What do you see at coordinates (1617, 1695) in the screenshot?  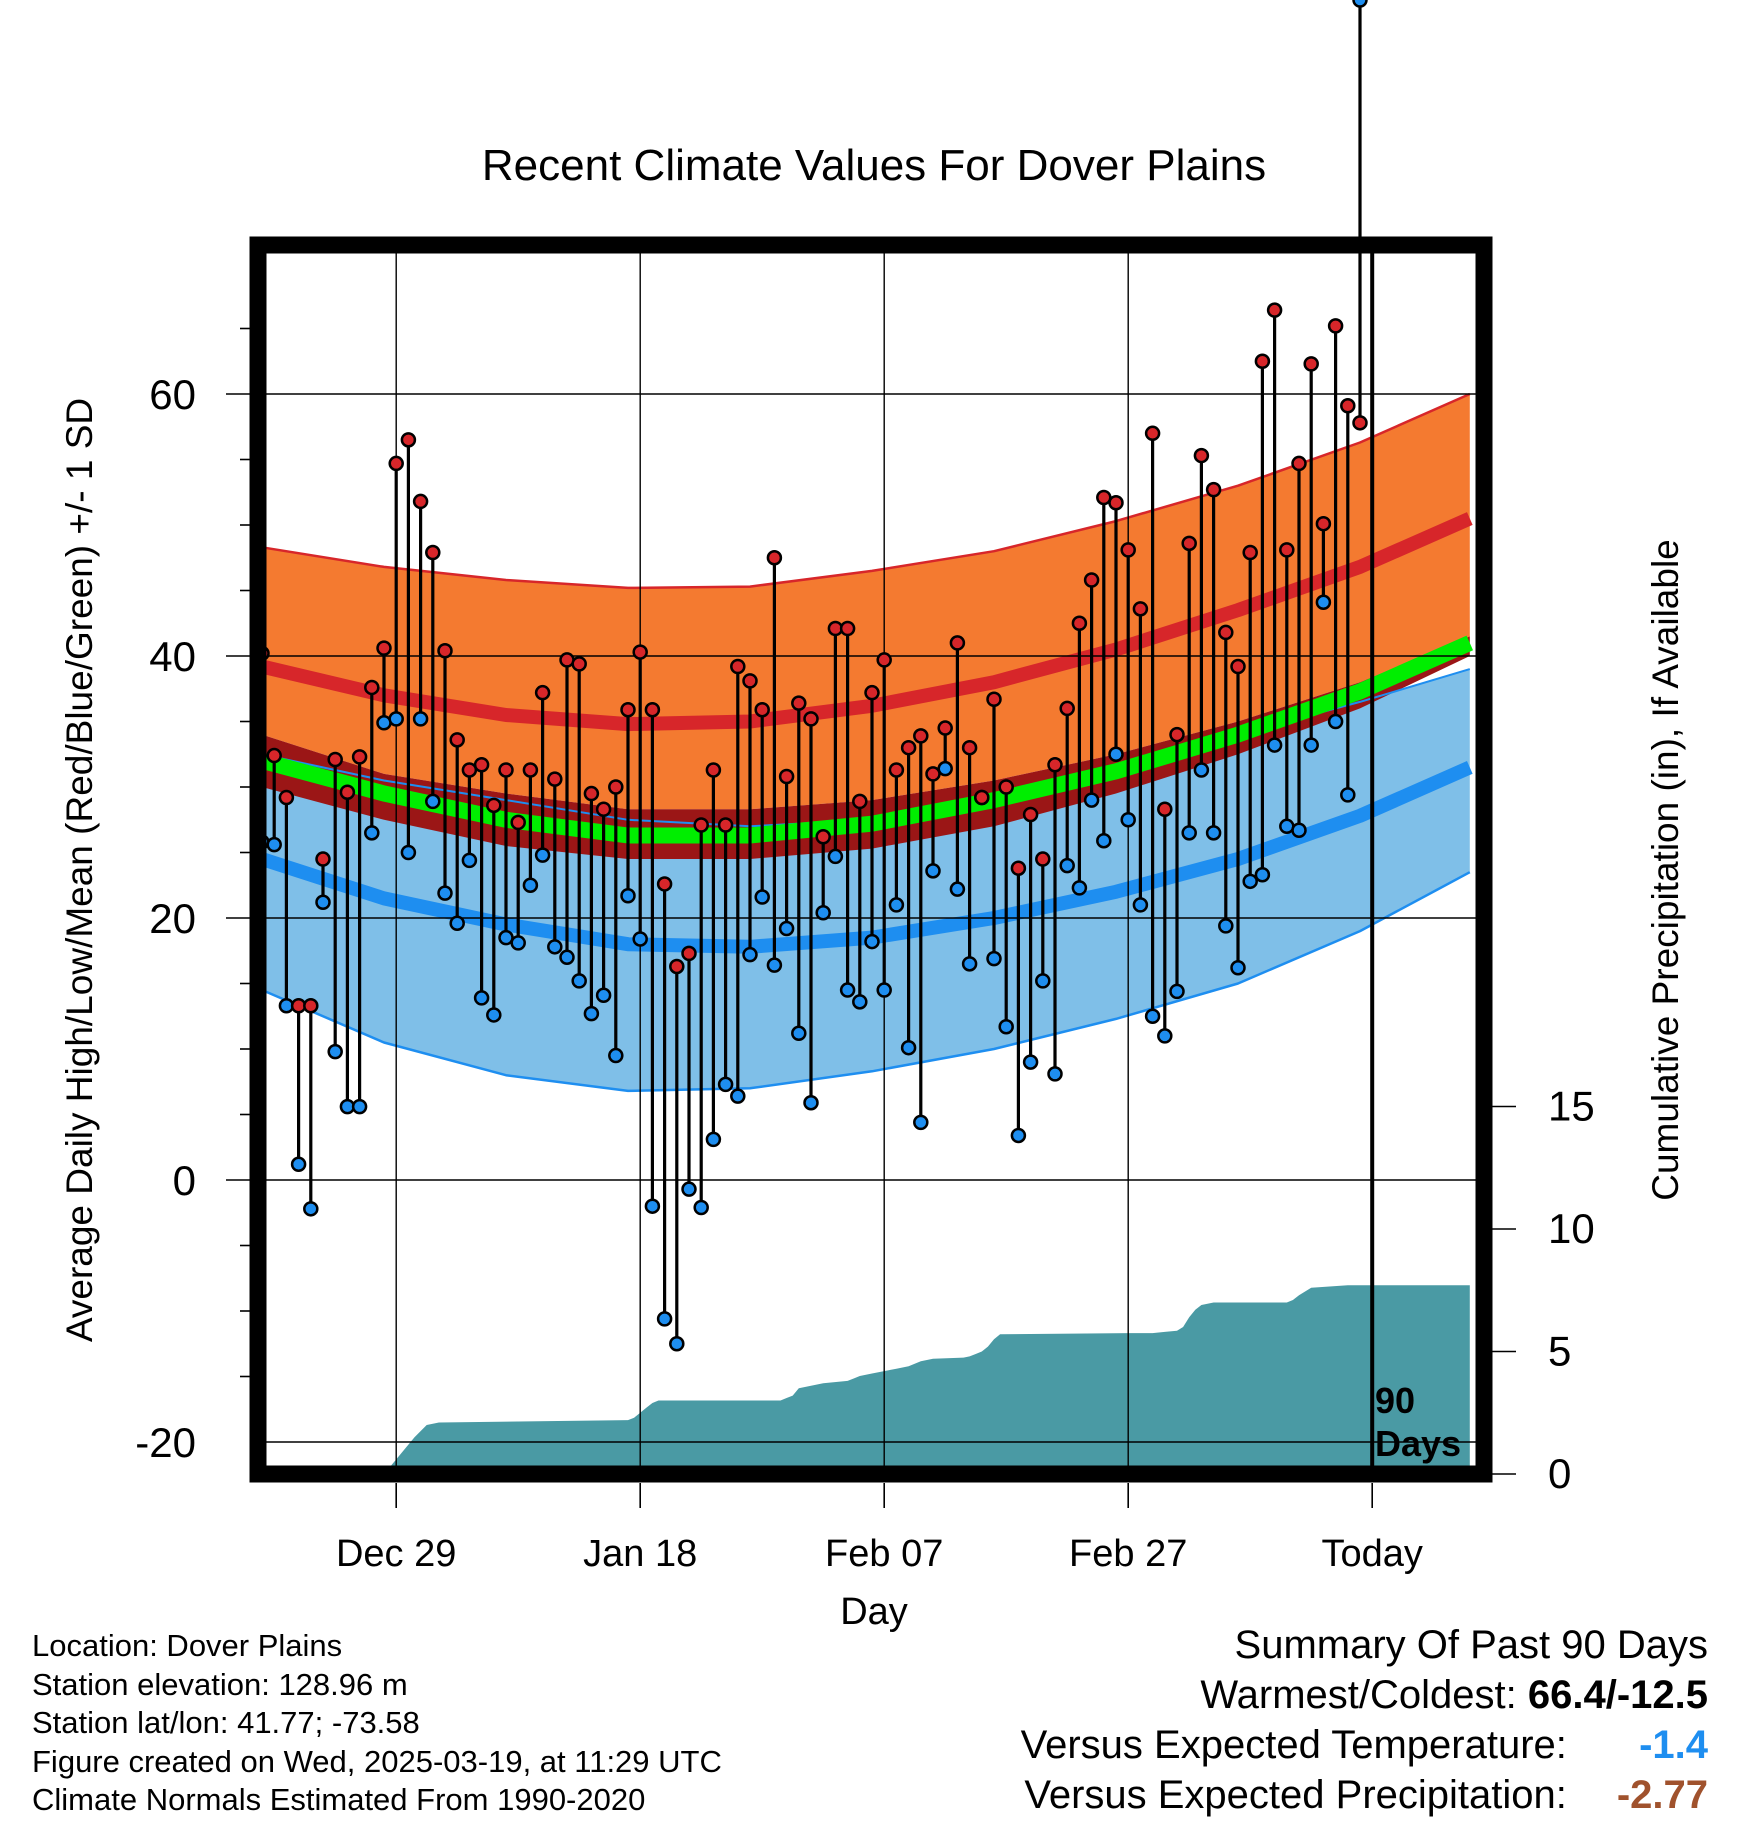 I see `warmest-coldest-value: 66.4/-12.5` at bounding box center [1617, 1695].